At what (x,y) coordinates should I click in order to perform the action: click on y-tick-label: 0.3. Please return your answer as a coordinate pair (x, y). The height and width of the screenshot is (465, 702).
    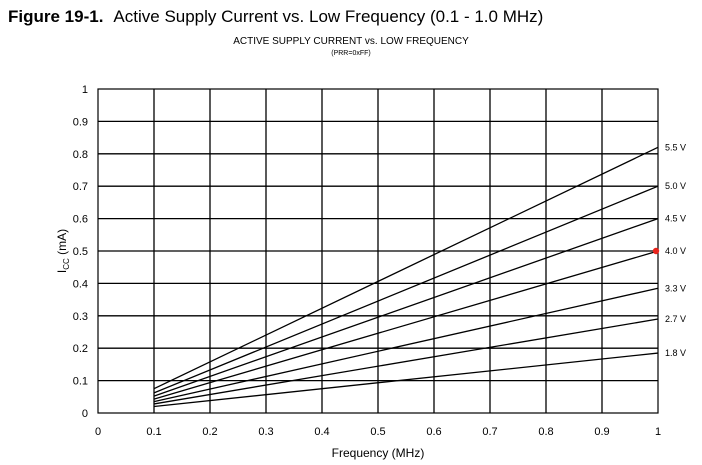
    Looking at the image, I should click on (80, 317).